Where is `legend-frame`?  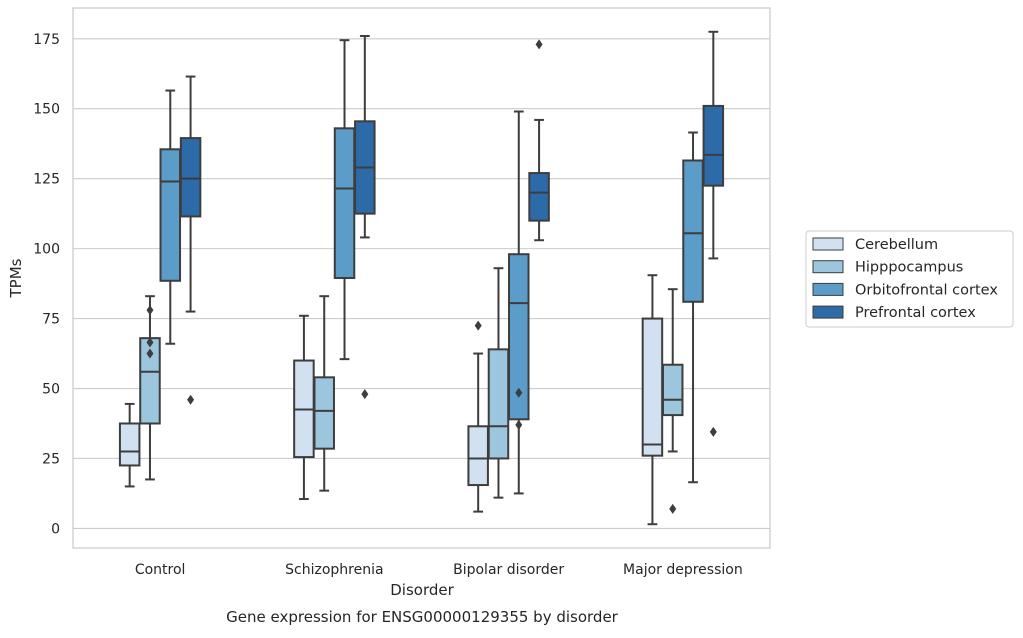
legend-frame is located at coordinates (909, 279).